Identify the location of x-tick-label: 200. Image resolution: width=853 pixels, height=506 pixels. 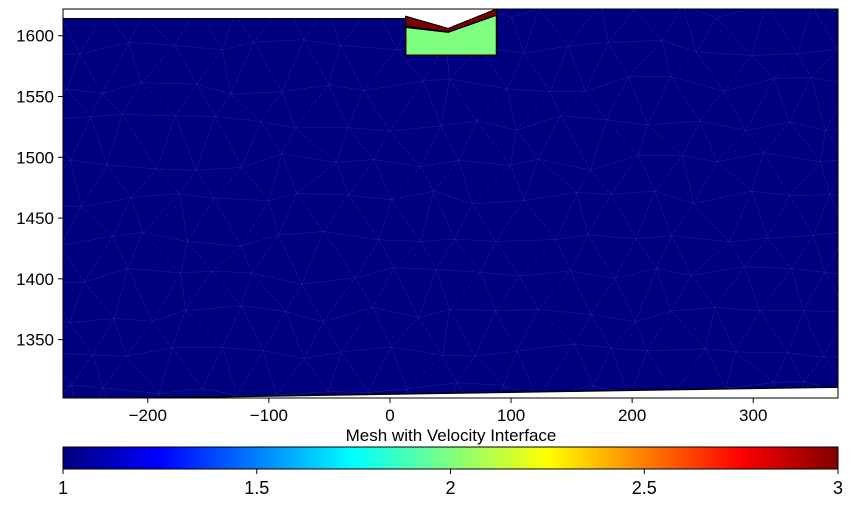
(632, 415).